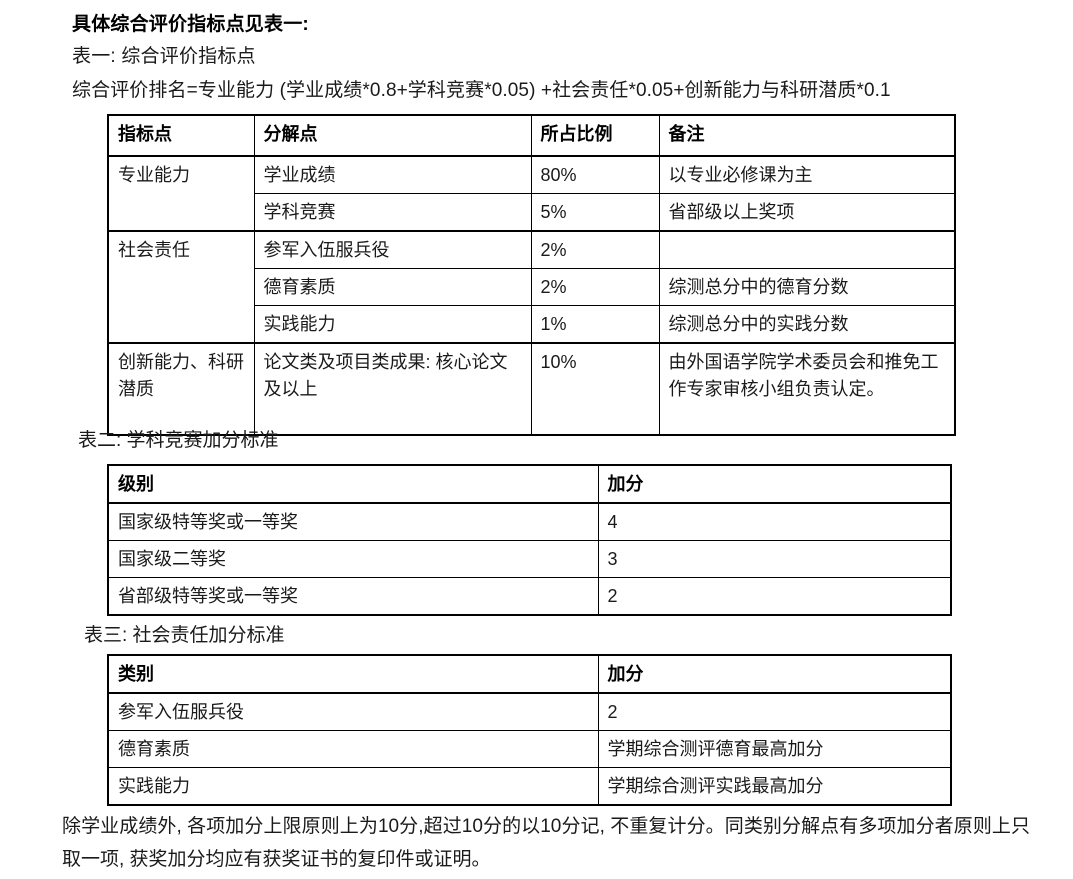 This screenshot has height=879, width=1073. Describe the element at coordinates (181, 287) in the screenshot. I see `indicator-cell: 社会责任` at that location.